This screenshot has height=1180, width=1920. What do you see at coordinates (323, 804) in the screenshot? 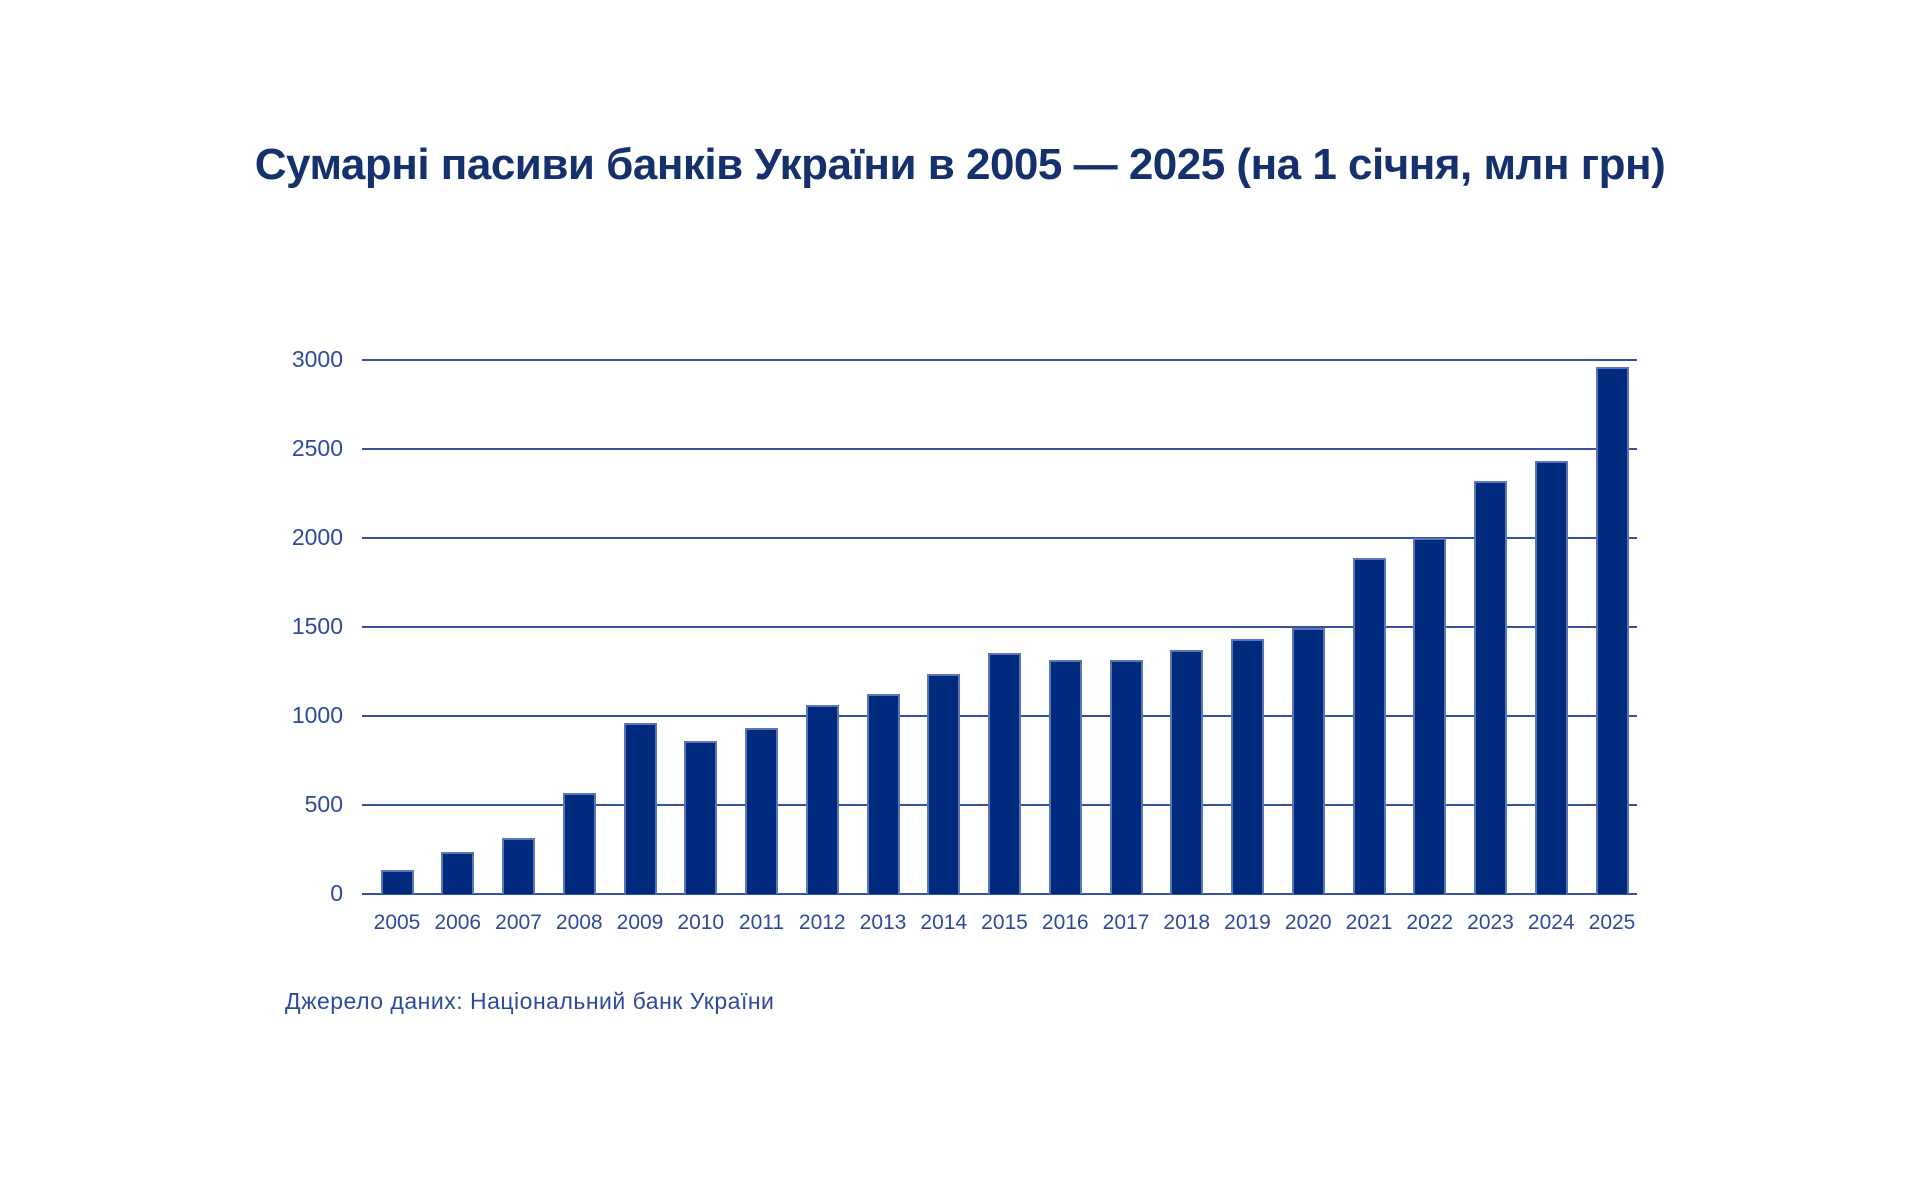
I see `y-tick-label-500: 500` at bounding box center [323, 804].